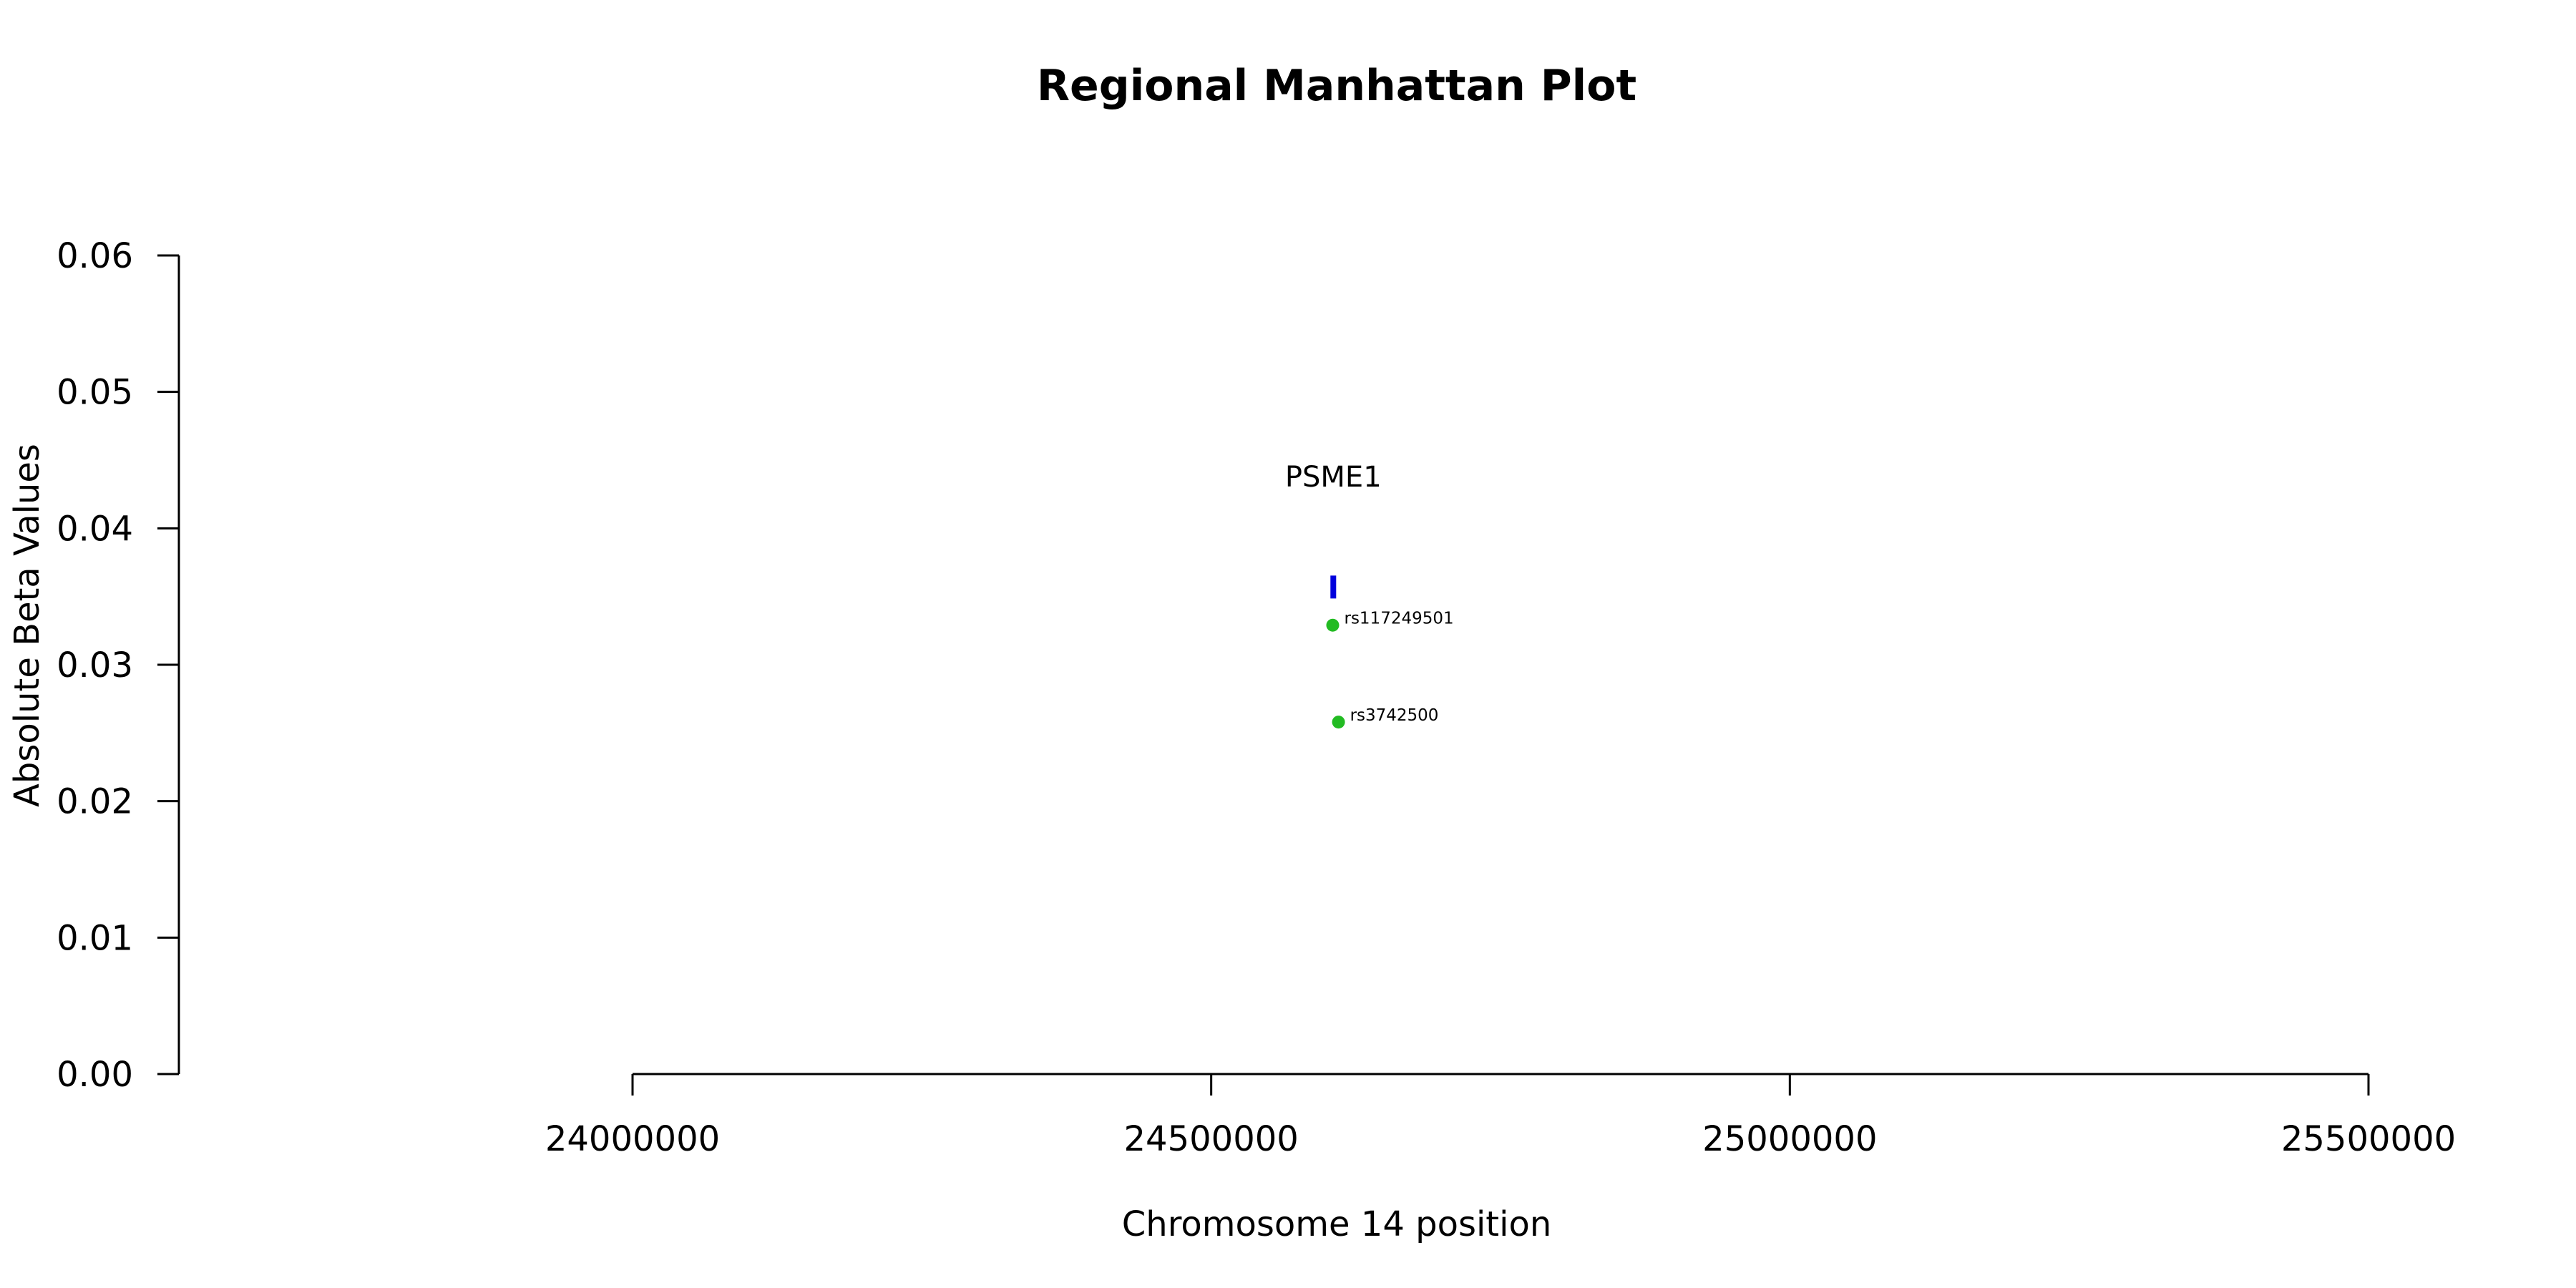 The image size is (2576, 1288). I want to click on snp-label: rs3742500, so click(1394, 715).